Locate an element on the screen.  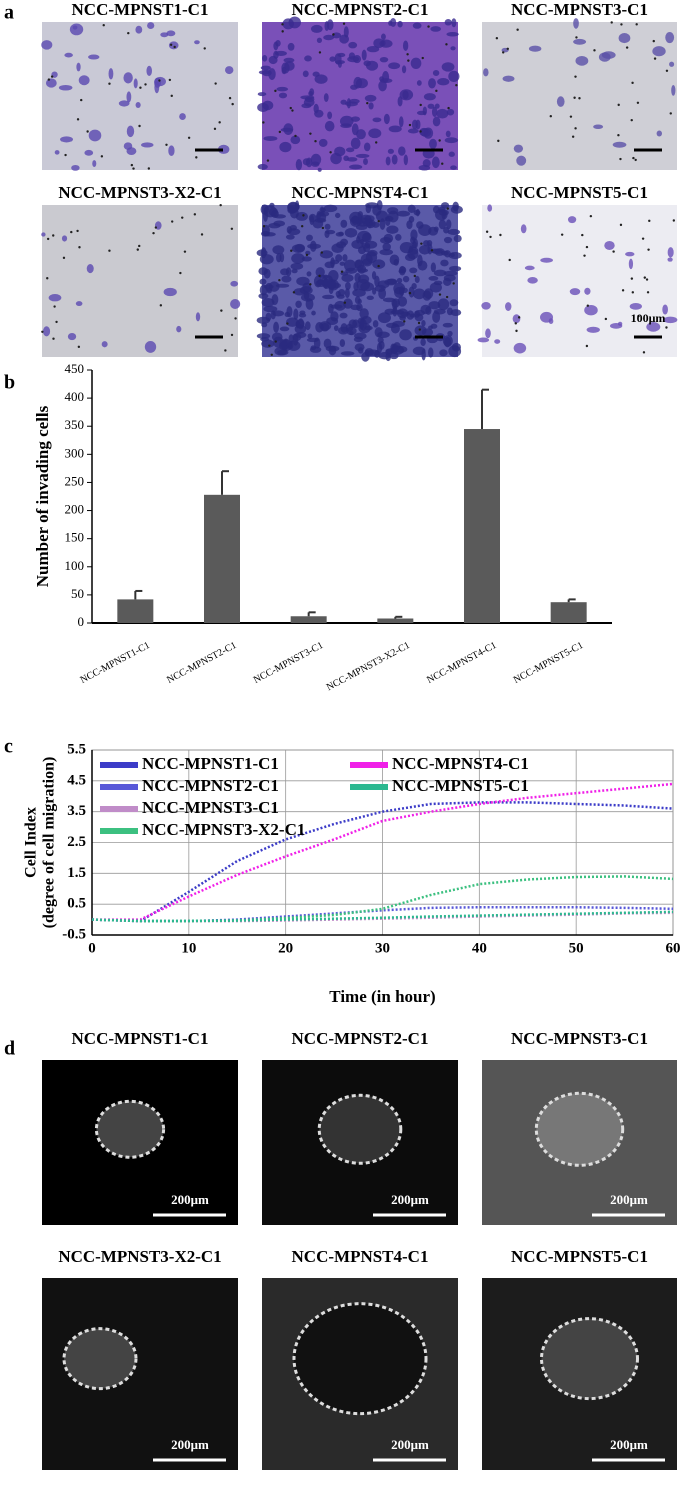
legend-swatch is located at coordinates (369, 787).